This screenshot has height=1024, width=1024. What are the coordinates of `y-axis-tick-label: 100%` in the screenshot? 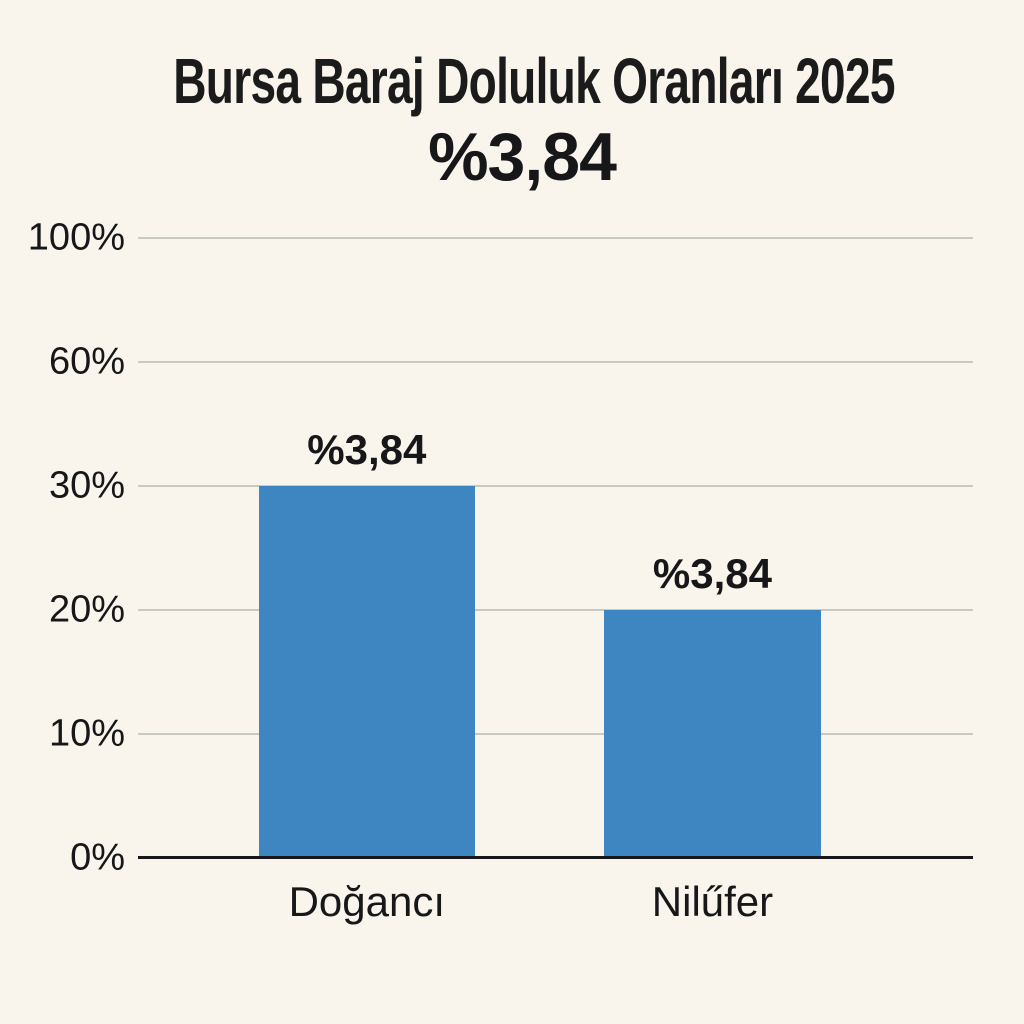 It's located at (76, 237).